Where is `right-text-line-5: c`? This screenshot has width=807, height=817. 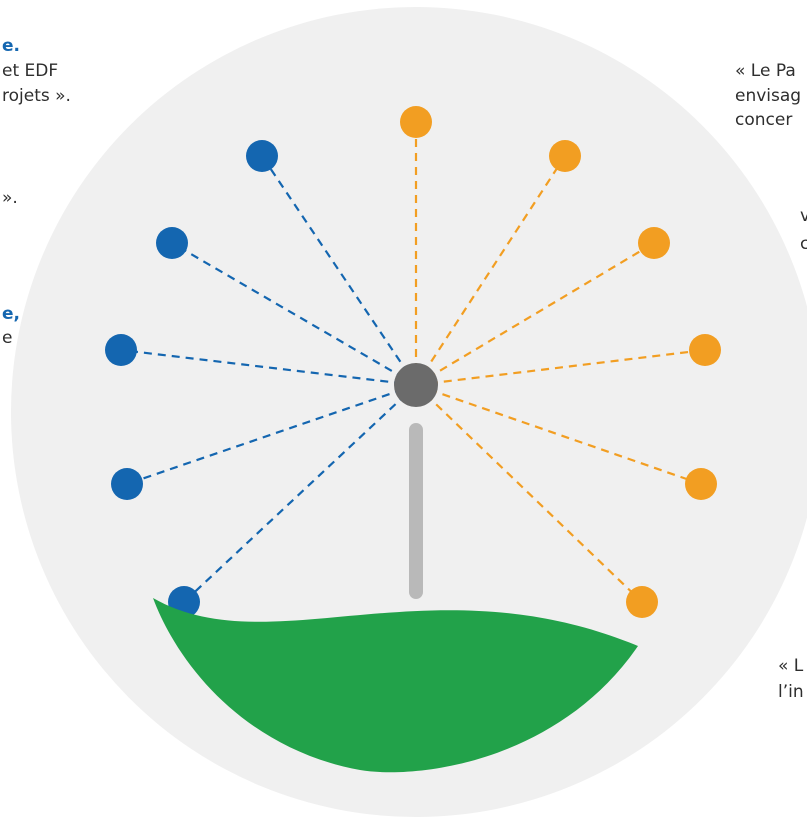
right-text-line-5: c is located at coordinates (803, 244).